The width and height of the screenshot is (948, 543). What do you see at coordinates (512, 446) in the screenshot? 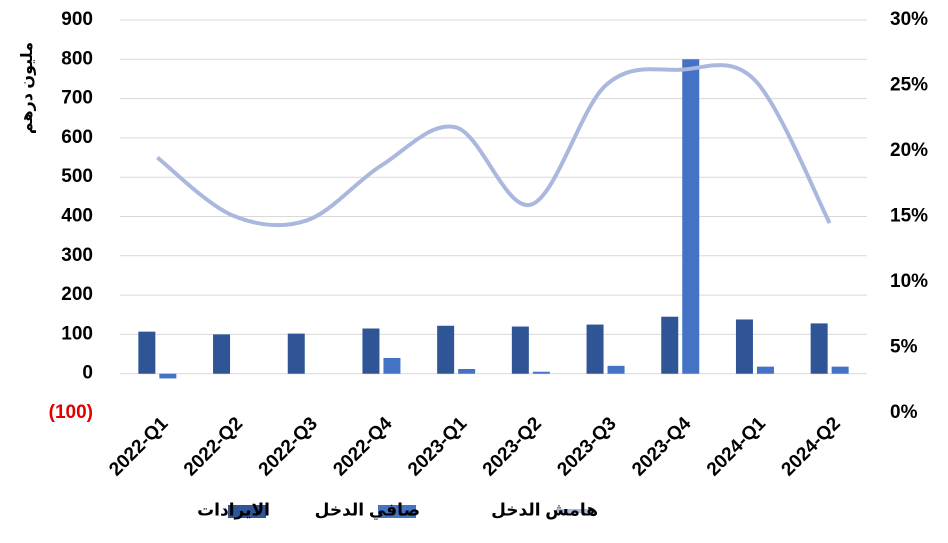
I see `x-tick-label: 2023-Q2` at bounding box center [512, 446].